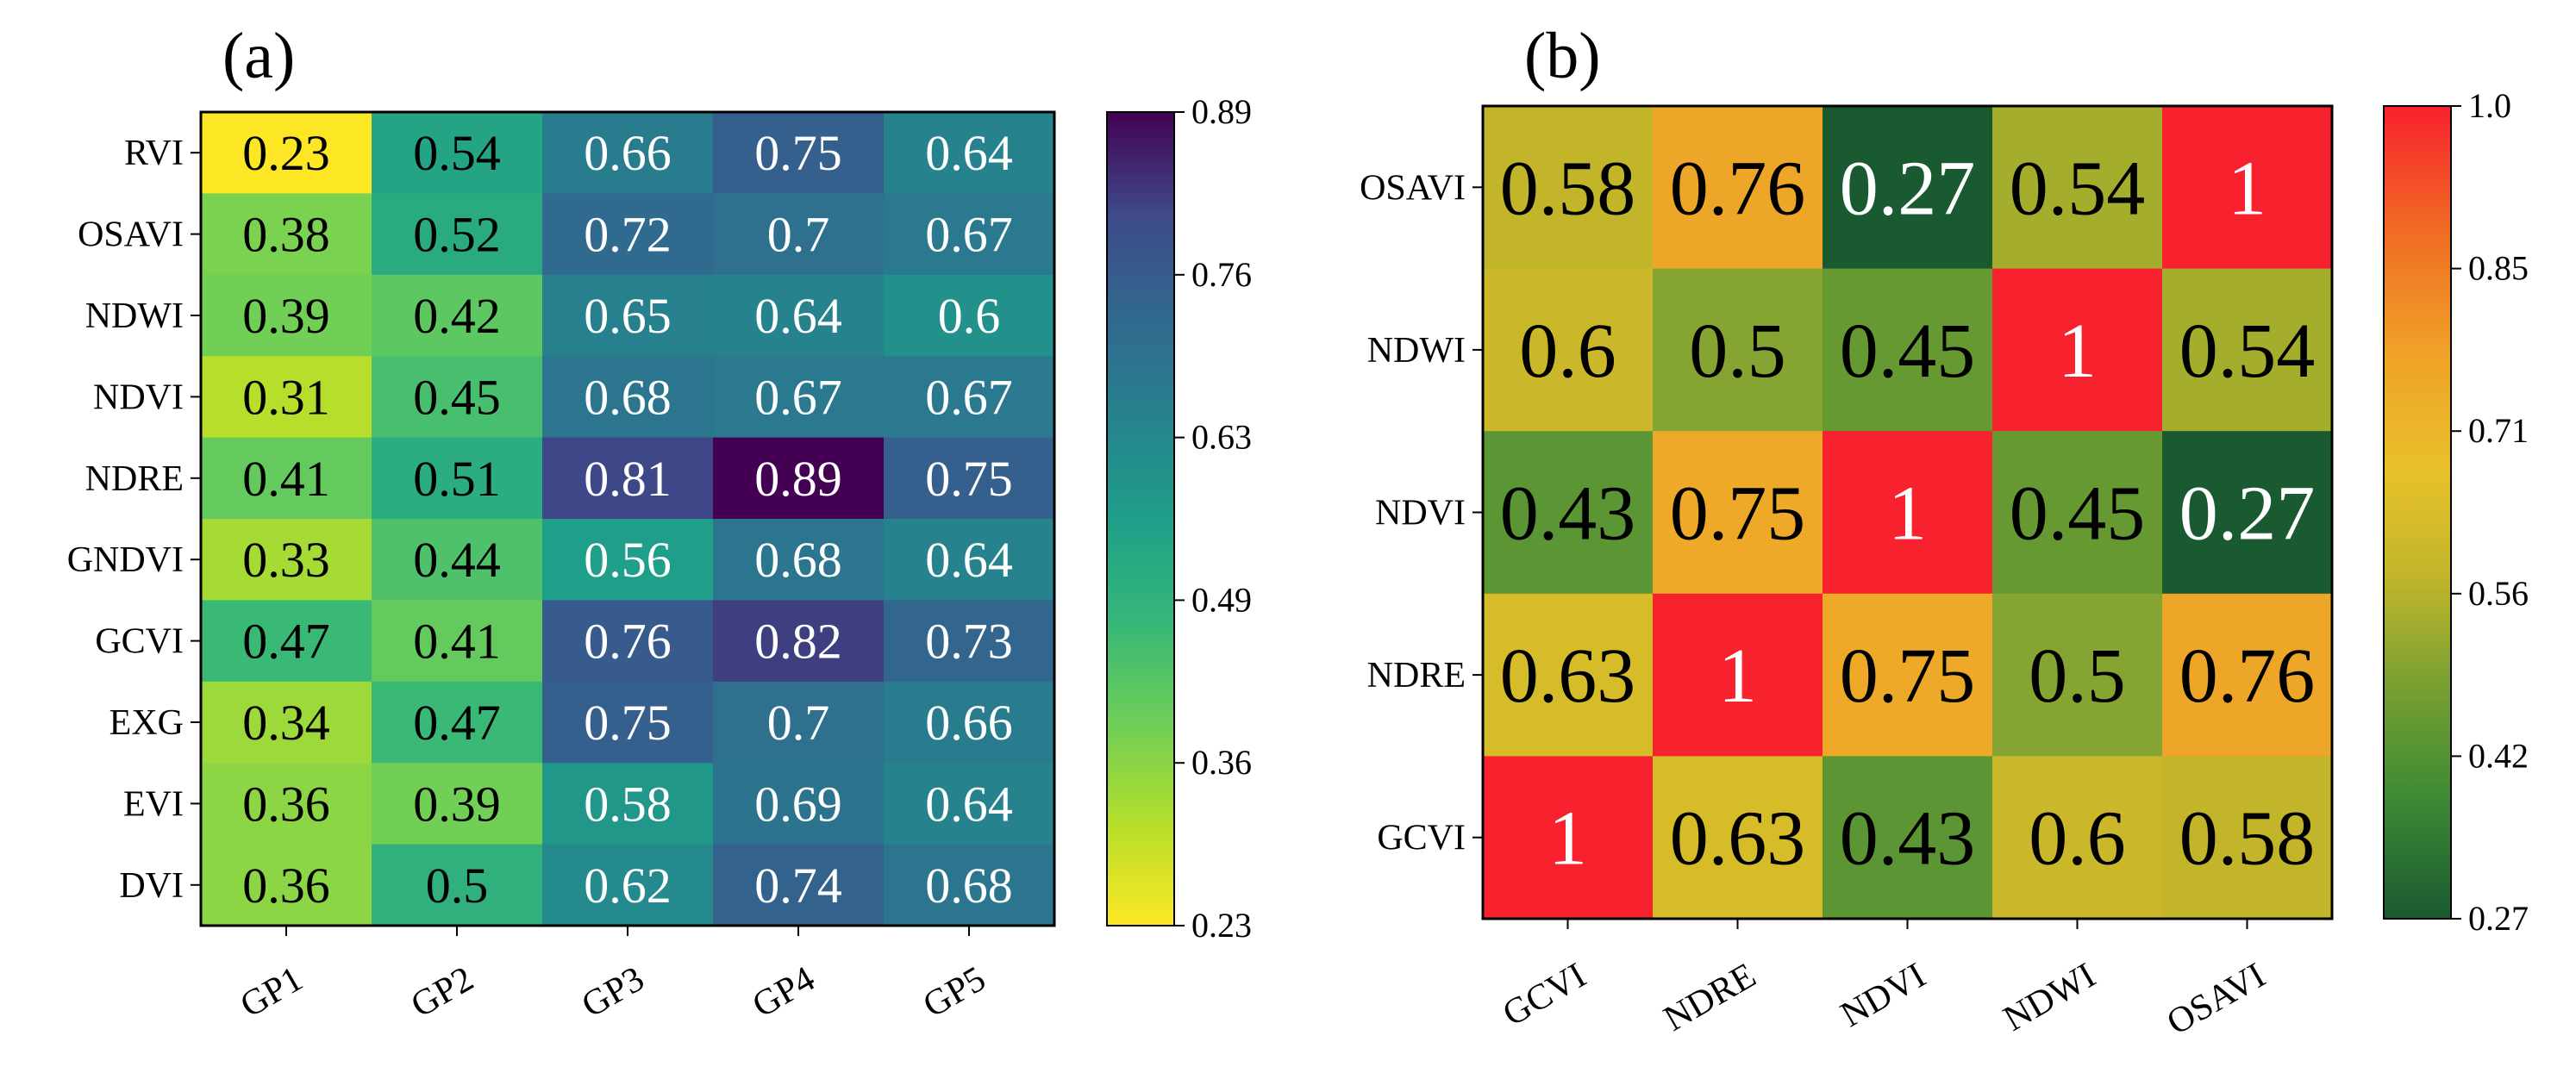  Describe the element at coordinates (798, 479) in the screenshot. I see `cell-value-label: 0.89` at that location.